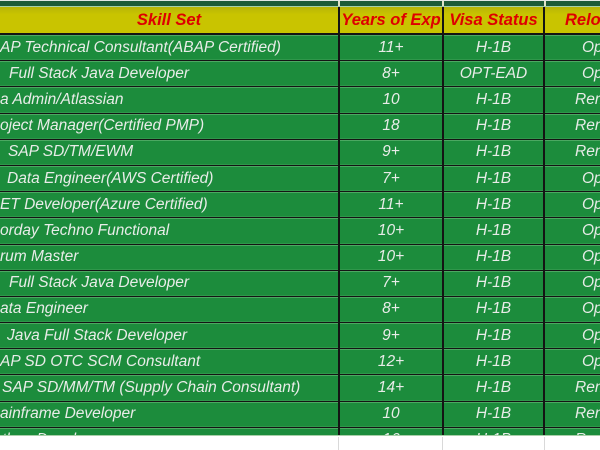 The image size is (600, 450). Describe the element at coordinates (170, 257) in the screenshot. I see `skill-cell: rum Master` at that location.